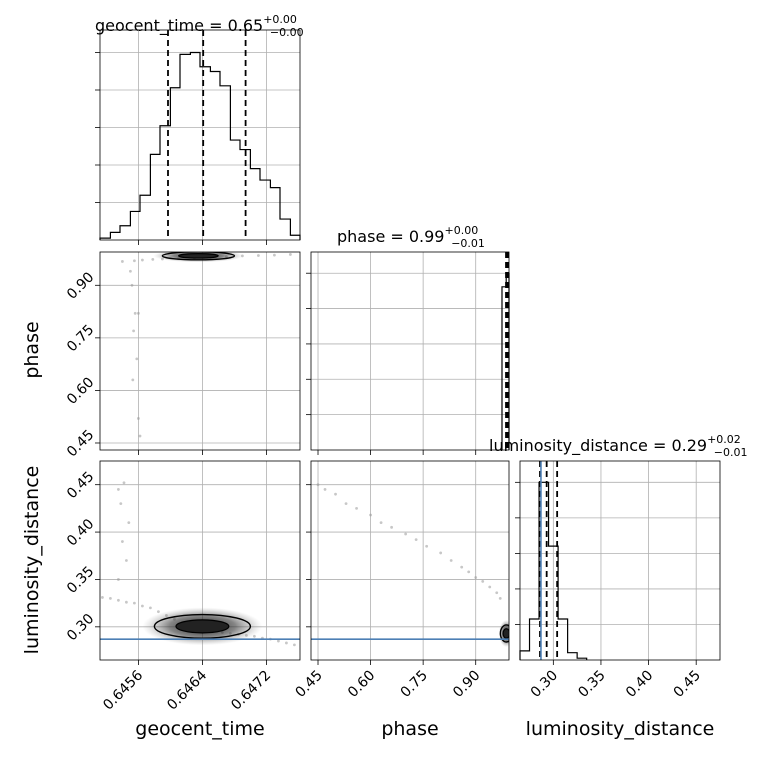 This screenshot has height=760, width=760. I want to click on x-tick-label: 0.6456, so click(123, 690).